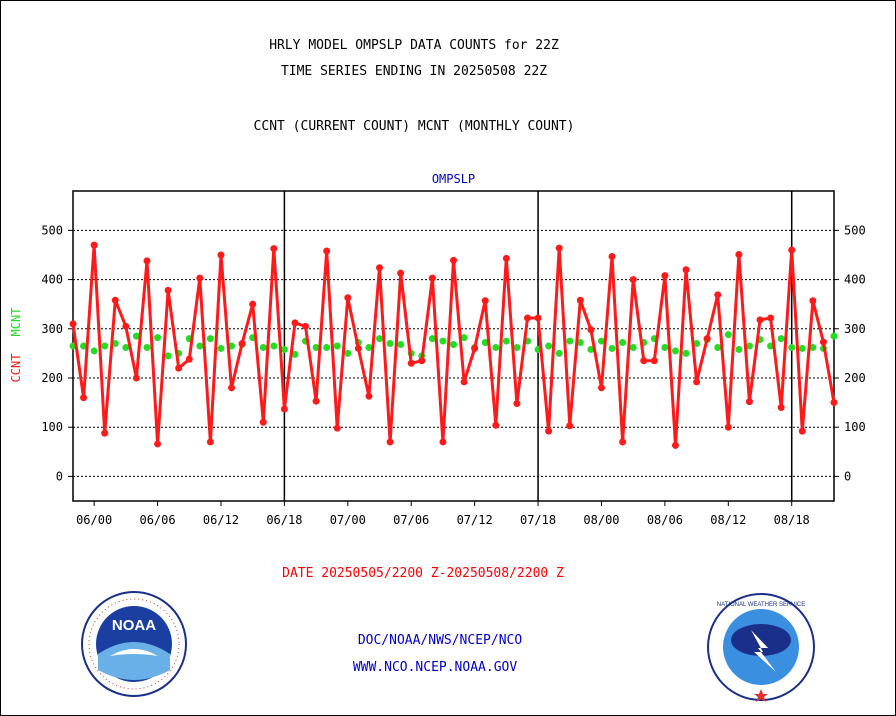  Describe the element at coordinates (761, 647) in the screenshot. I see `nws-logo: NATIONAL WEATHER SERVICE` at that location.